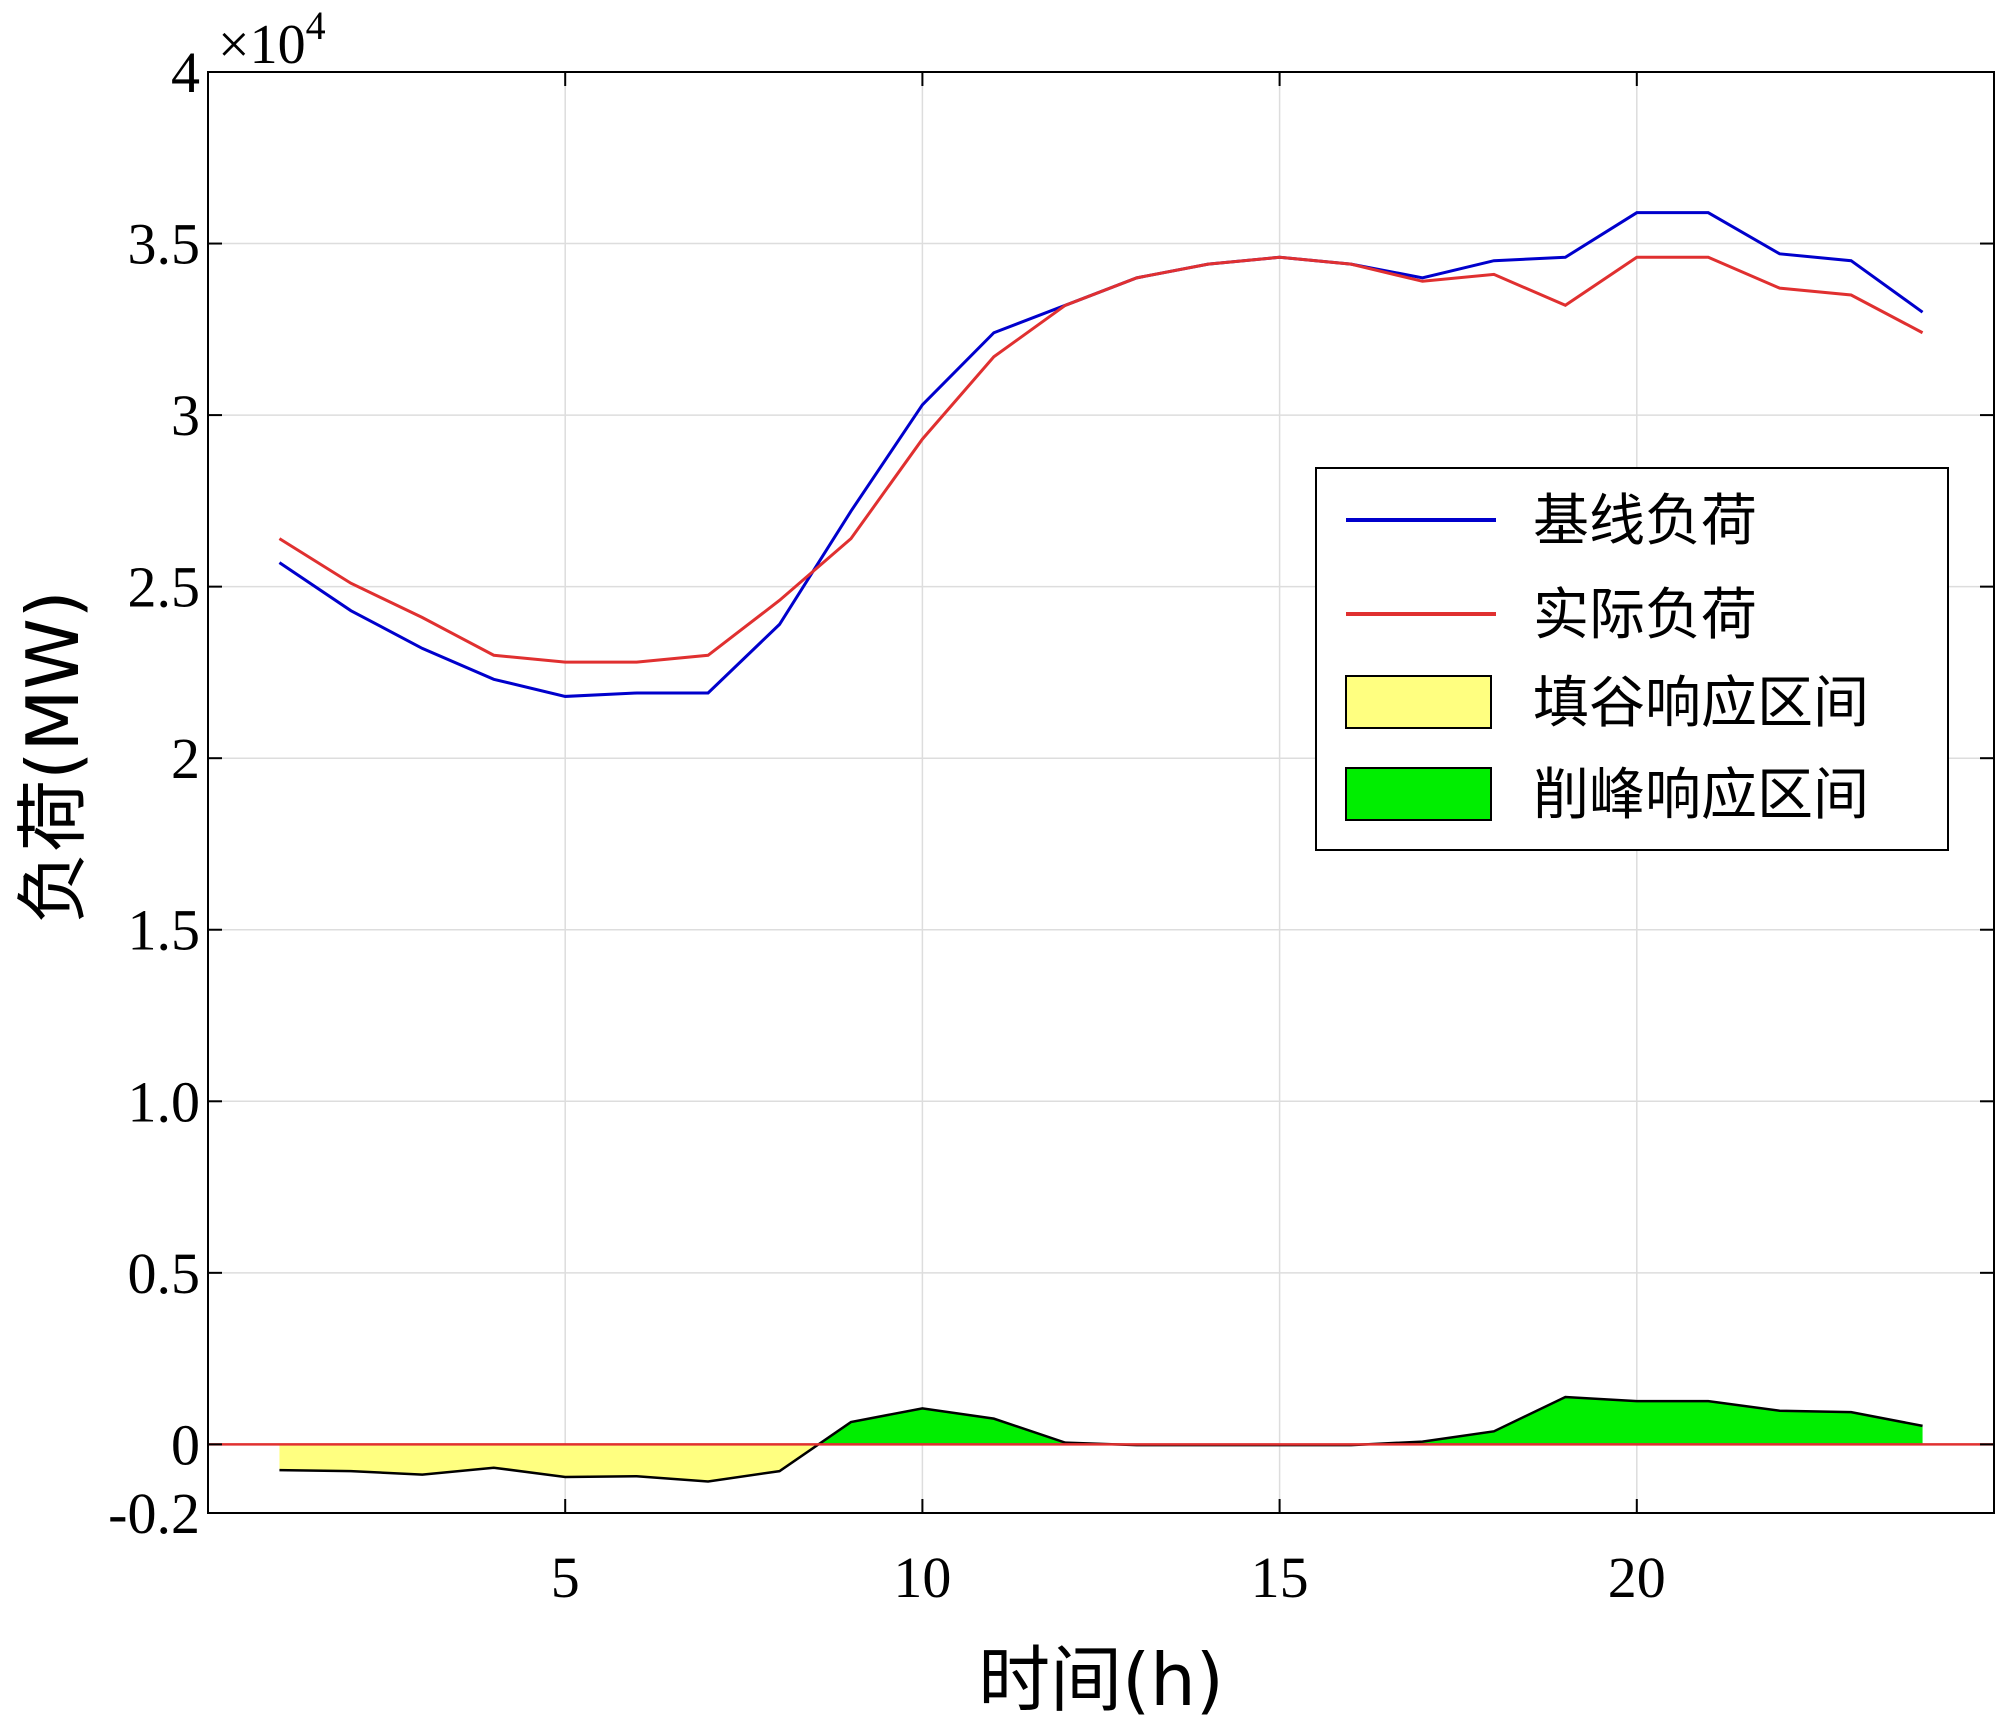  Describe the element at coordinates (1101, 1680) in the screenshot. I see `x-axis-title: 时间(h)` at that location.